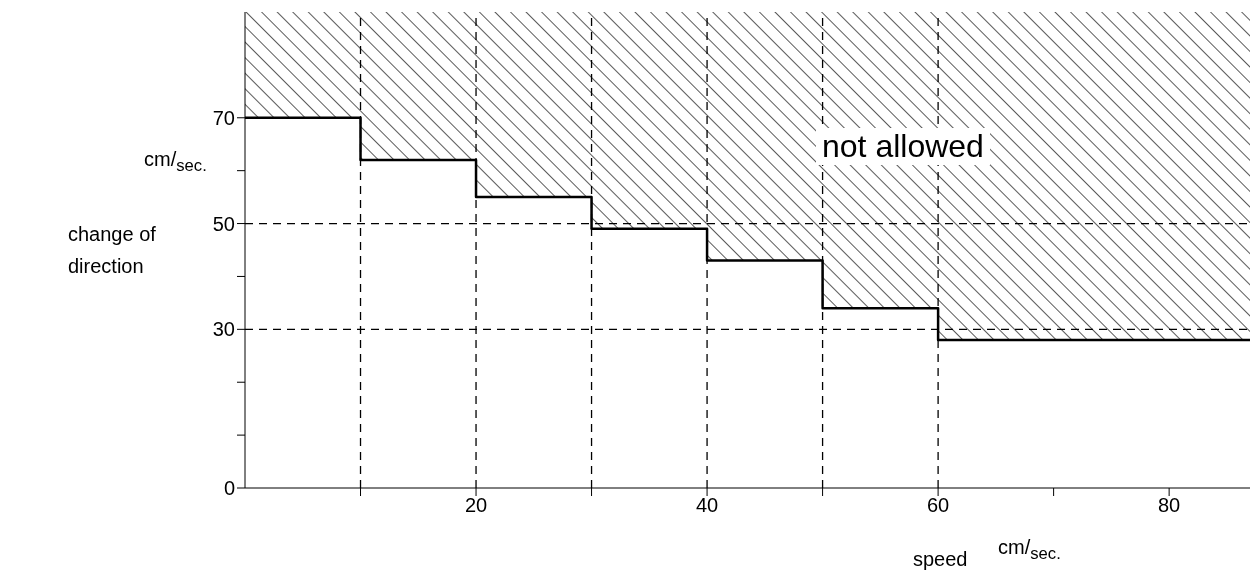  What do you see at coordinates (112, 250) in the screenshot?
I see `y-axis-title: change of direction` at bounding box center [112, 250].